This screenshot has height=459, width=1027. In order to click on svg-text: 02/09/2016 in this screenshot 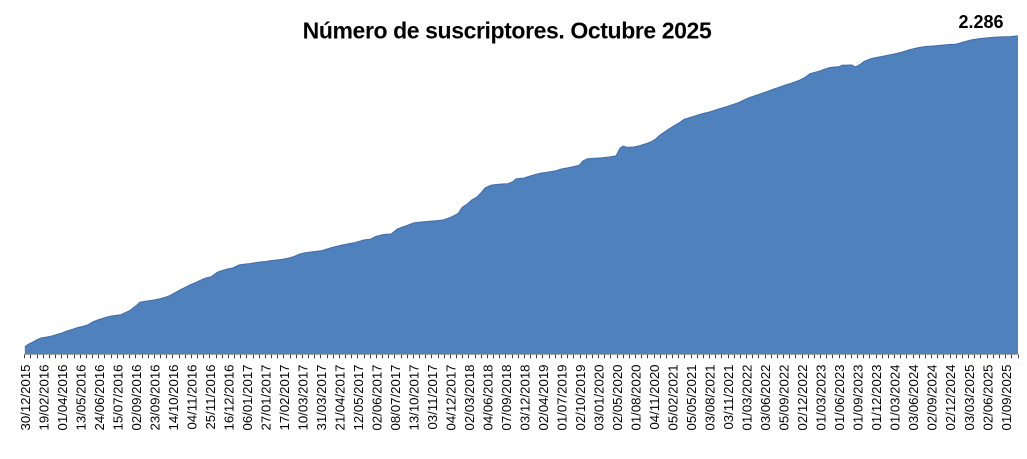, I will do `click(136, 398)`.